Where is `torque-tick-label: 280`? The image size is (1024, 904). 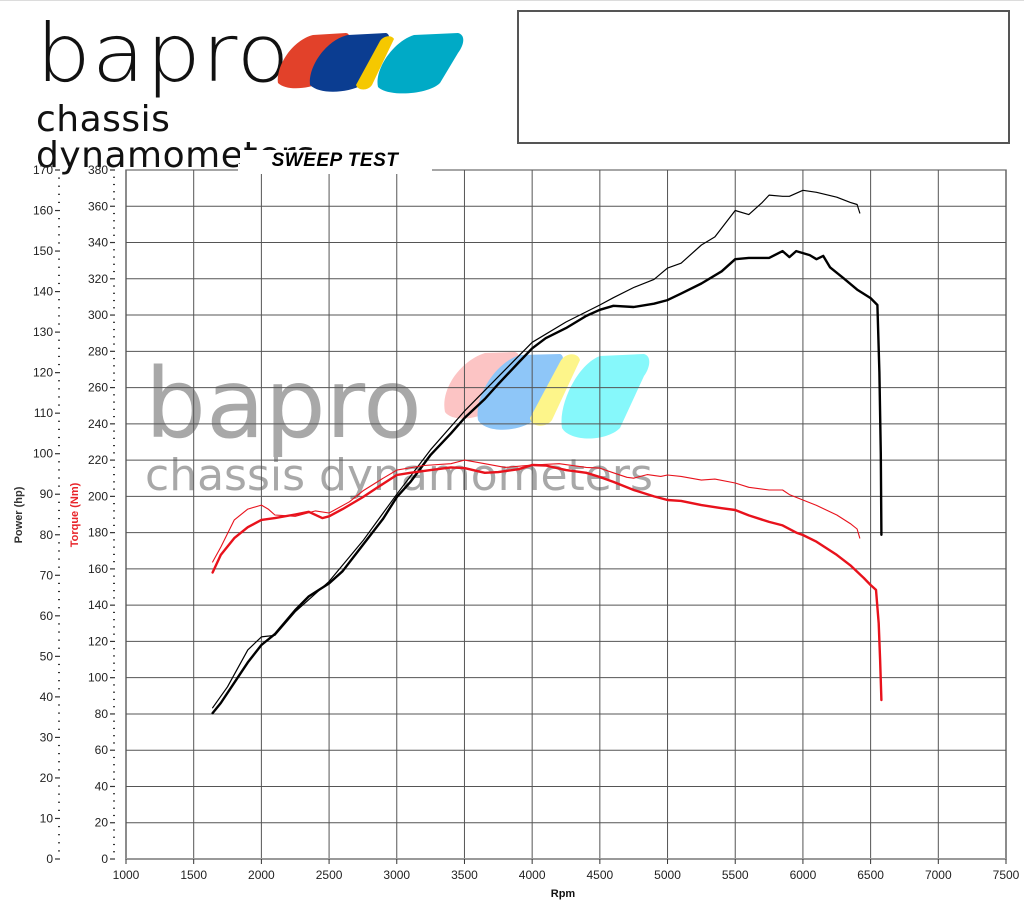
torque-tick-label: 280 is located at coordinates (98, 351).